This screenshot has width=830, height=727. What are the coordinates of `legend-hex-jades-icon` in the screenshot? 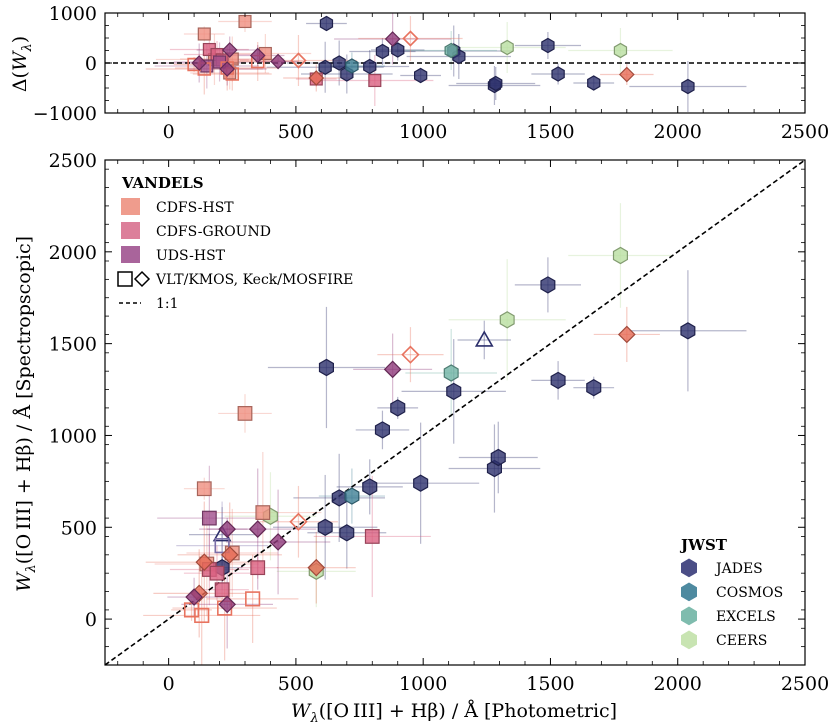 It's located at (689, 568).